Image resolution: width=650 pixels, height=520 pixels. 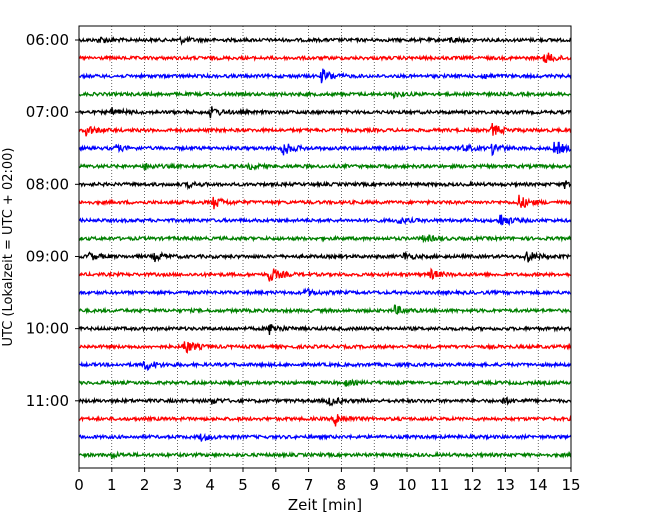 What do you see at coordinates (570, 485) in the screenshot?
I see `x-tick-label: 15` at bounding box center [570, 485].